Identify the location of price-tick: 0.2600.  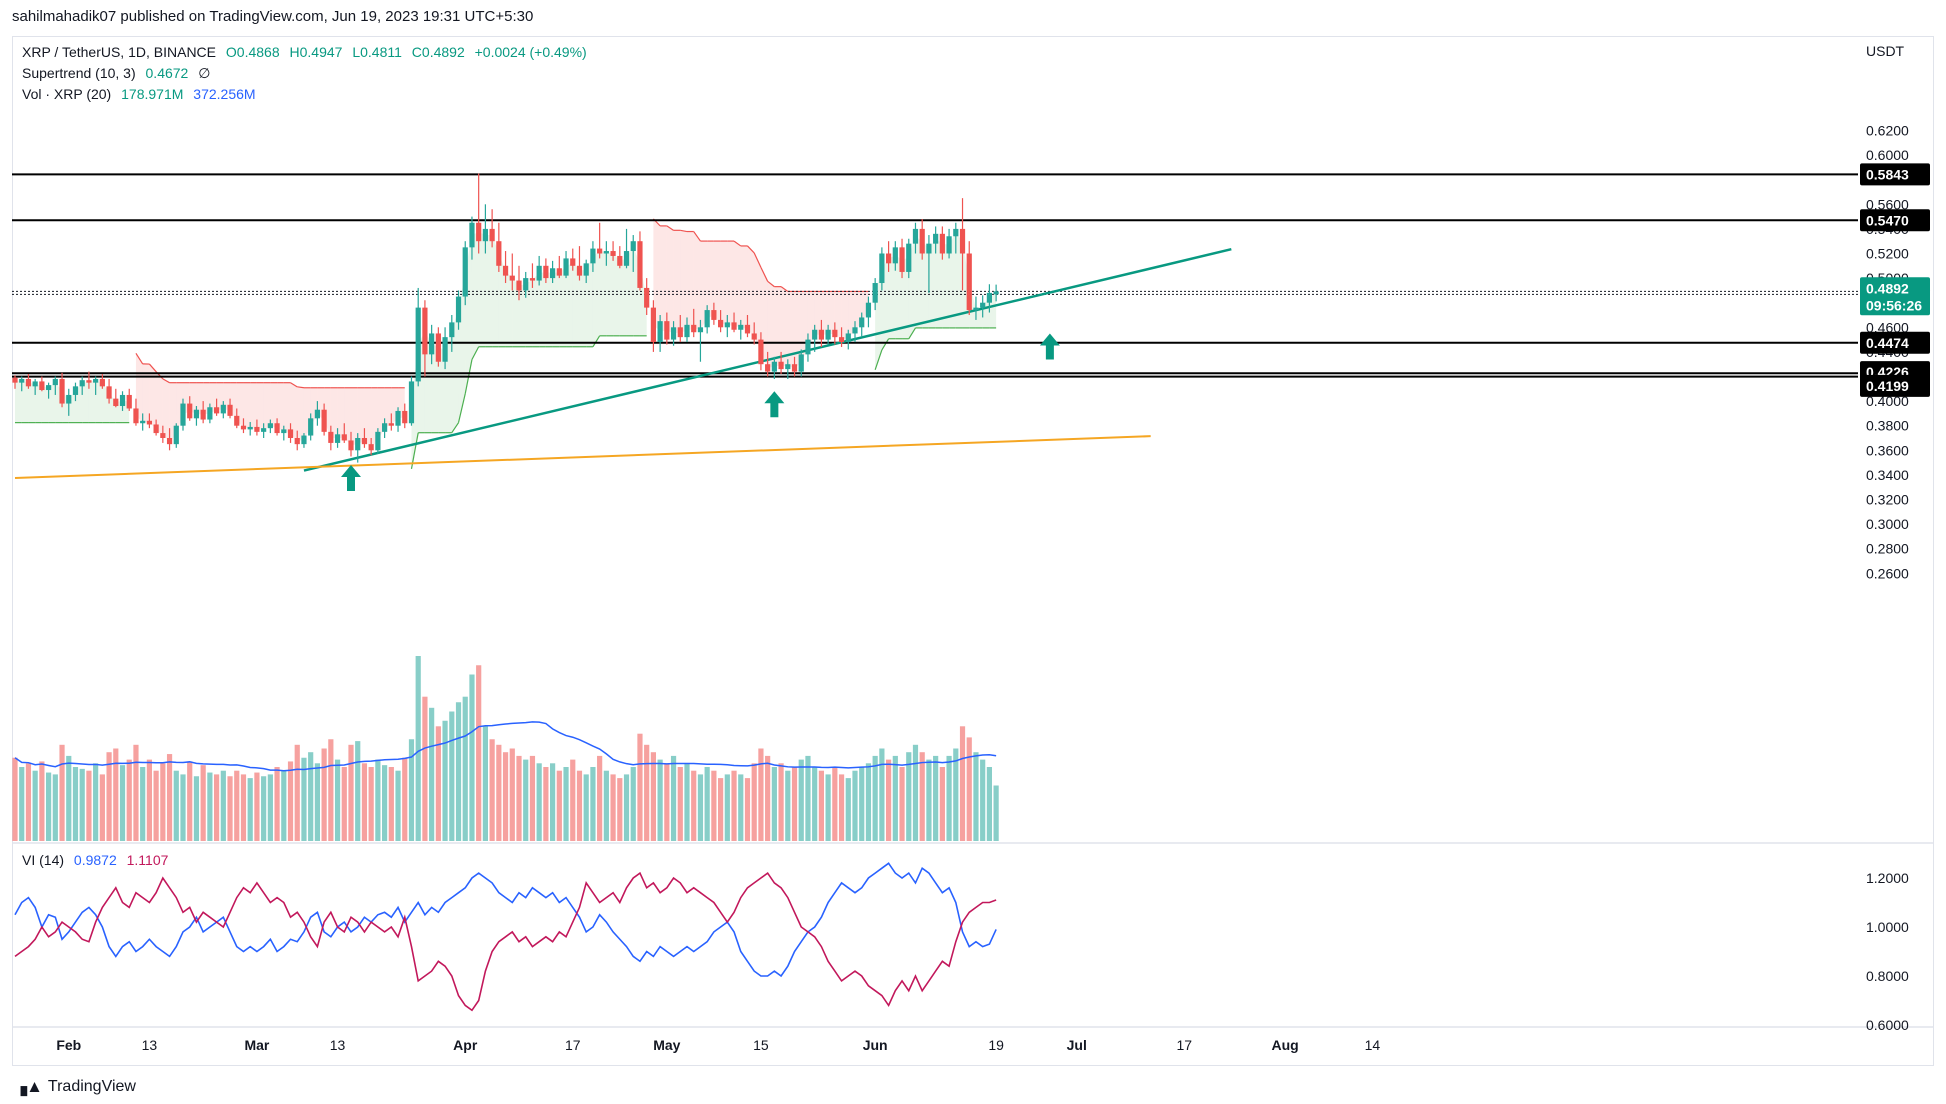
(1887, 573).